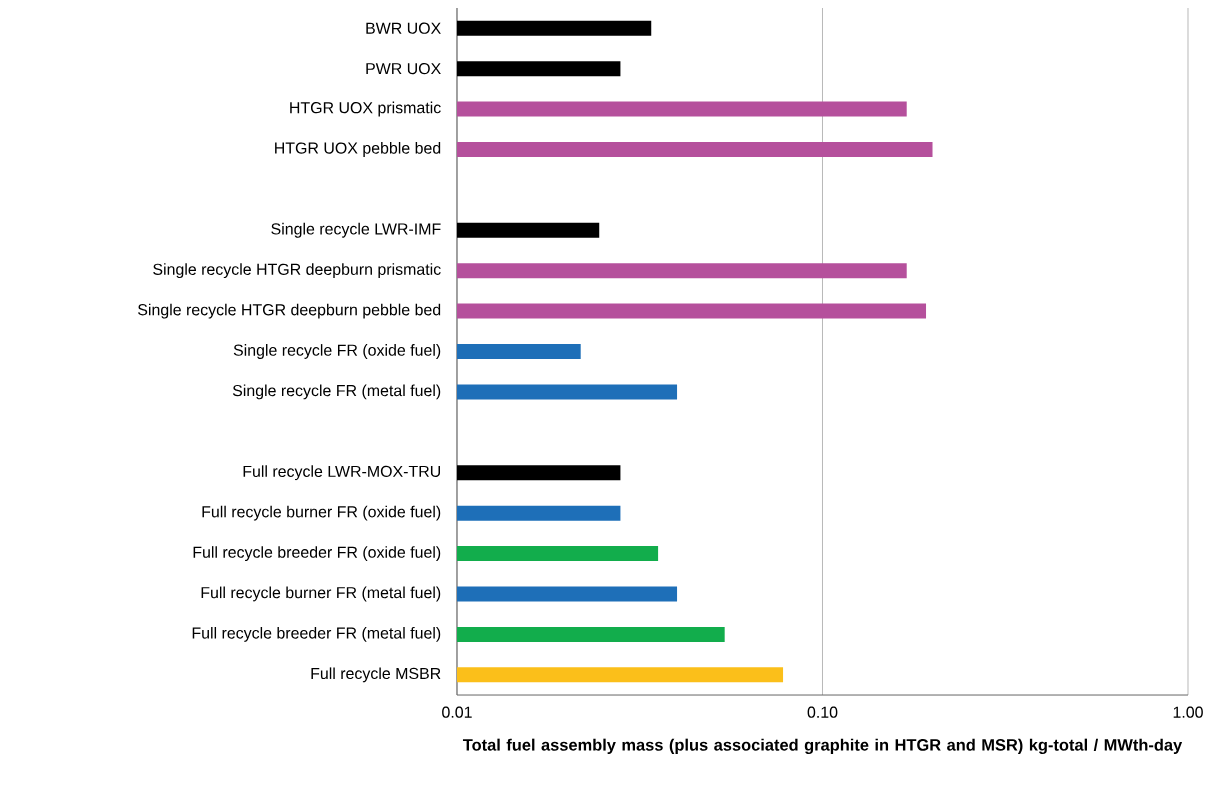 This screenshot has width=1215, height=805. What do you see at coordinates (358, 149) in the screenshot?
I see `y-tick-label: HTGR UOX pebble bed` at bounding box center [358, 149].